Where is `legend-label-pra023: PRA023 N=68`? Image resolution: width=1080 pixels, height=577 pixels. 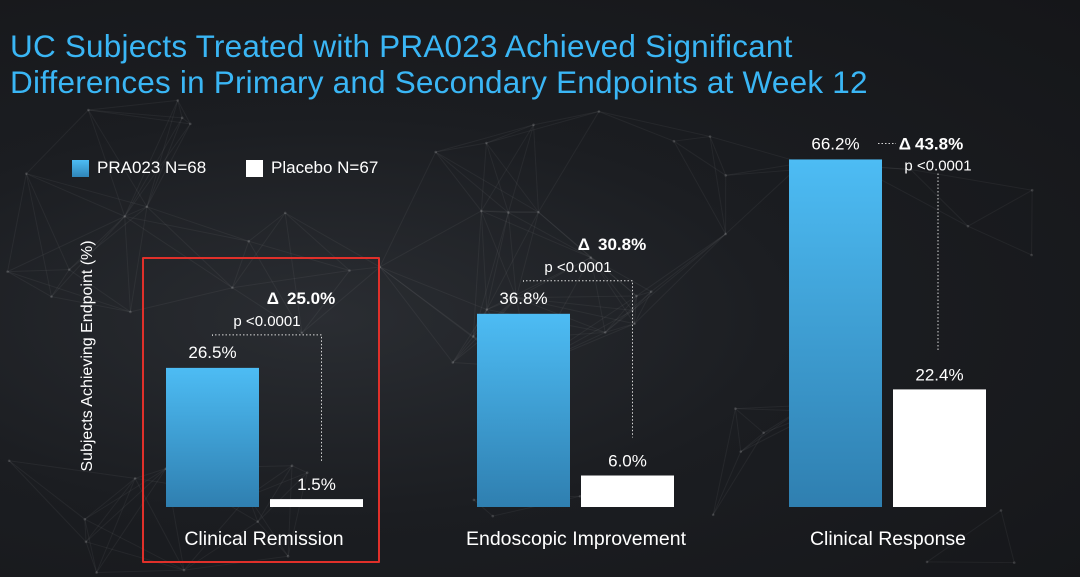 legend-label-pra023: PRA023 N=68 is located at coordinates (152, 167).